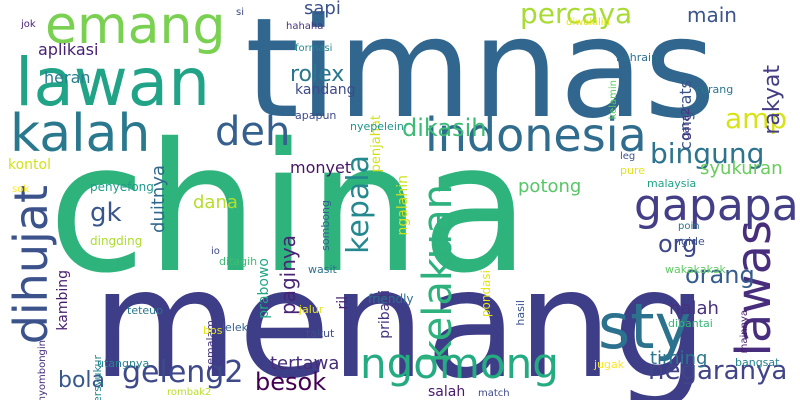  What do you see at coordinates (288, 275) in the screenshot?
I see `word-paginya: paginya` at bounding box center [288, 275].